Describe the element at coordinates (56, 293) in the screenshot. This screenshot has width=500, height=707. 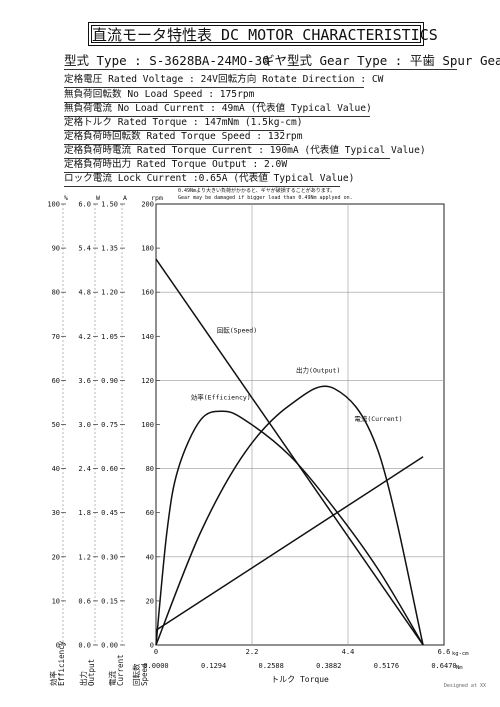
I see `efficiency-tick-label: 80` at that location.